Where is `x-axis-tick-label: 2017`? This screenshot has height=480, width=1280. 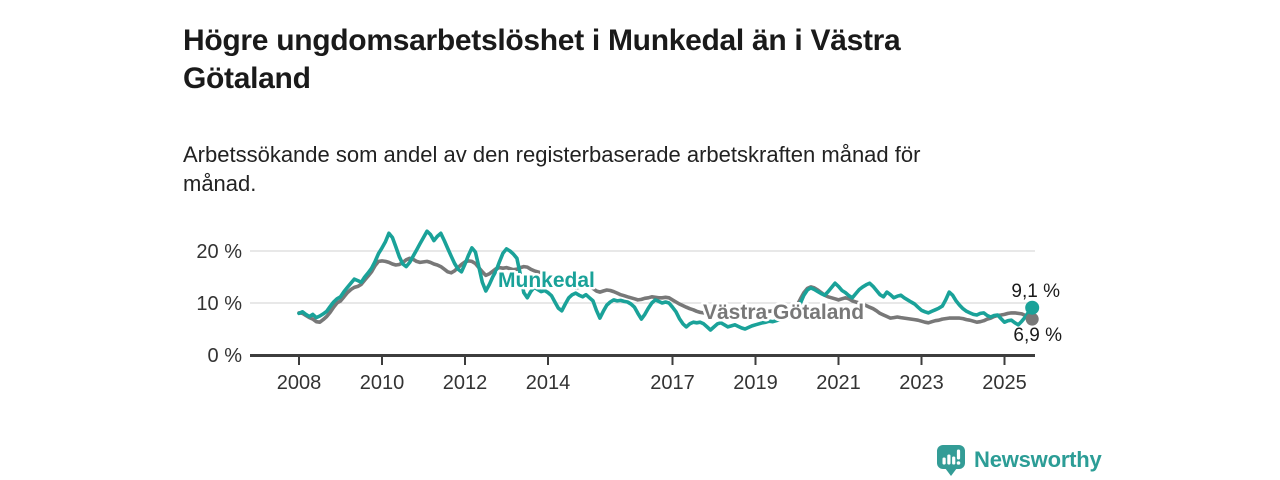
x-axis-tick-label: 2017 is located at coordinates (672, 383).